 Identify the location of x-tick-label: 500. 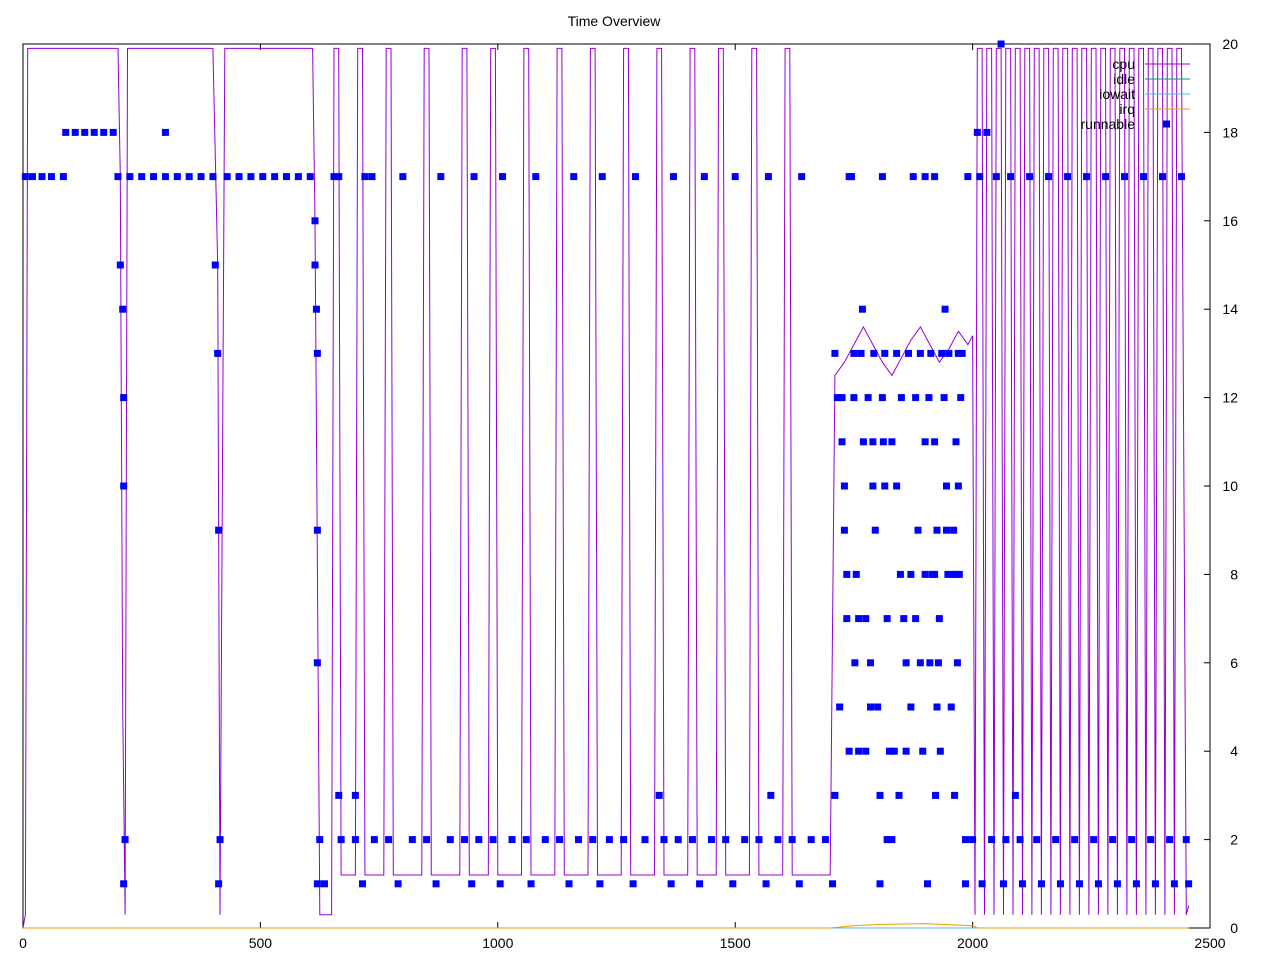
(261, 943).